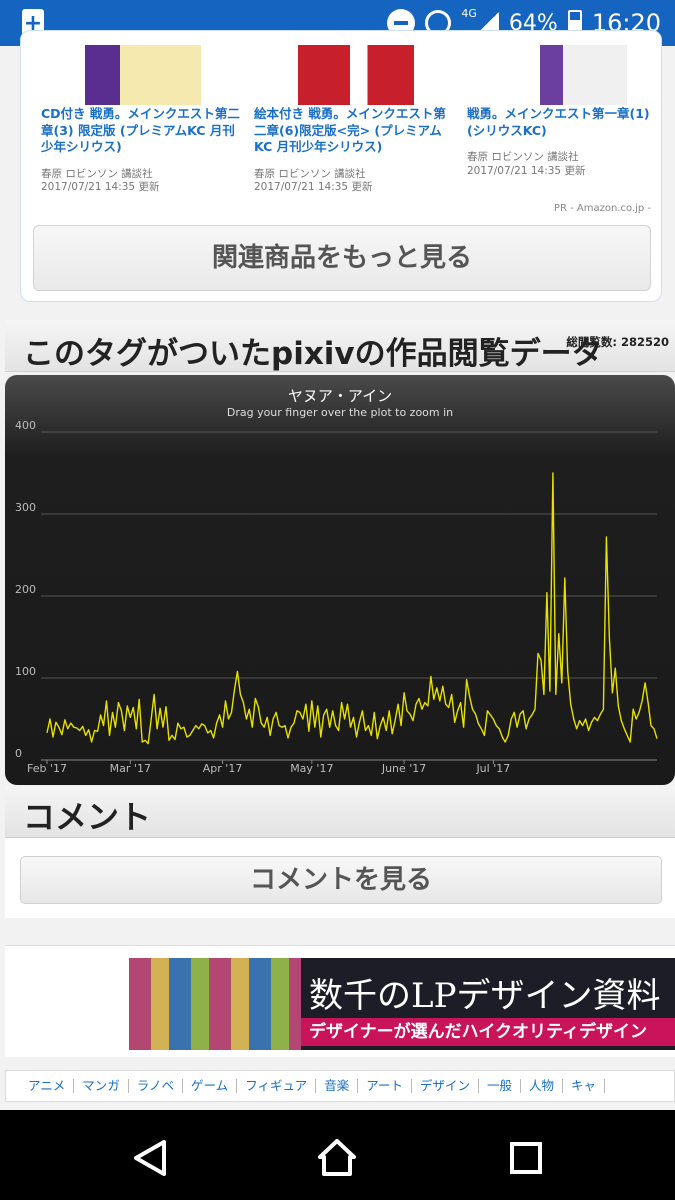 The image size is (675, 1200). I want to click on comment-section-header: コメント, so click(340, 812).